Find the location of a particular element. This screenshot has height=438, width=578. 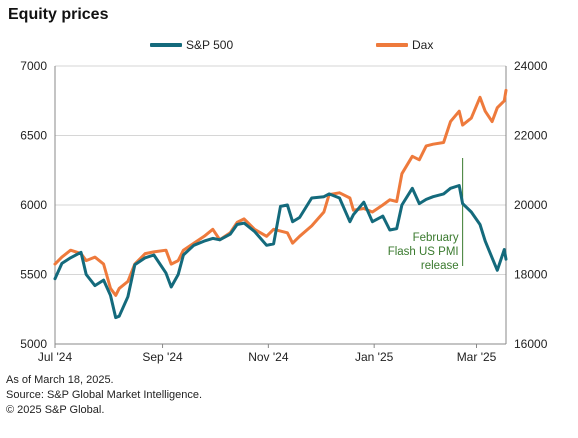

legend-label-sp500: S&P 500 is located at coordinates (210, 45).